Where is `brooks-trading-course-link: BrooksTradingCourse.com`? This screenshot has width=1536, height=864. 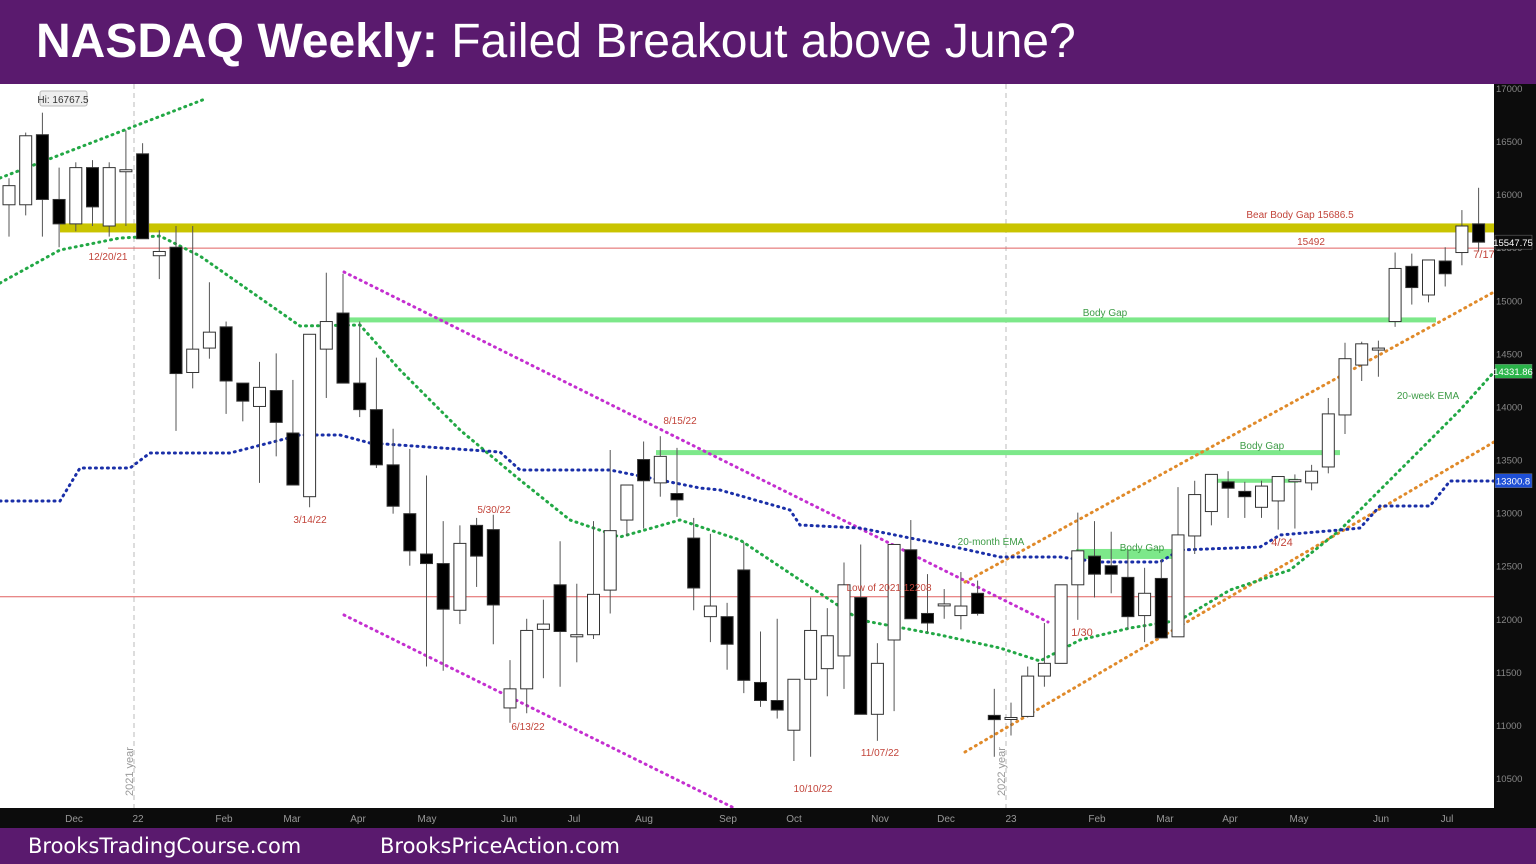
brooks-trading-course-link: BrooksTradingCourse.com is located at coordinates (165, 846).